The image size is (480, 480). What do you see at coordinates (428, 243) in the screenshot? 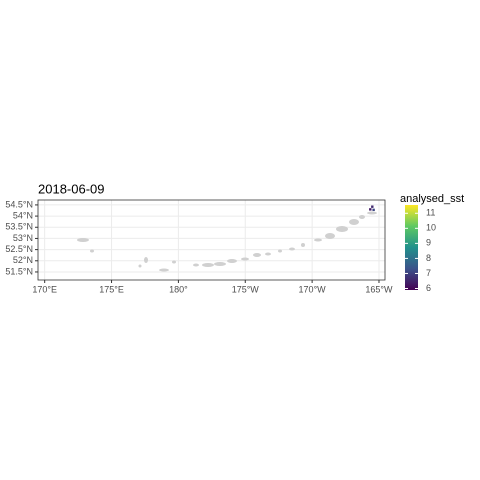
I see `colorbar-label: 9` at bounding box center [428, 243].